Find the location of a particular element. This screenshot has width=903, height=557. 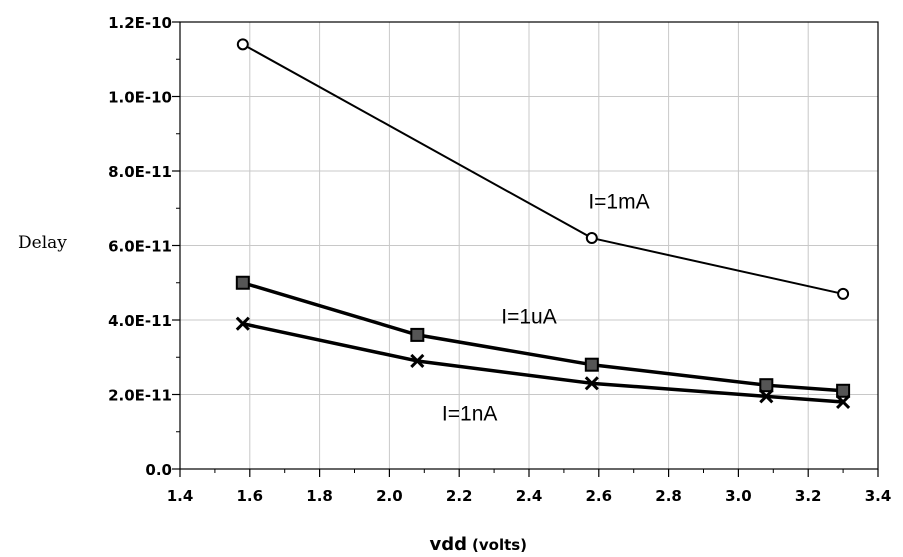

series-x is located at coordinates (543, 363).